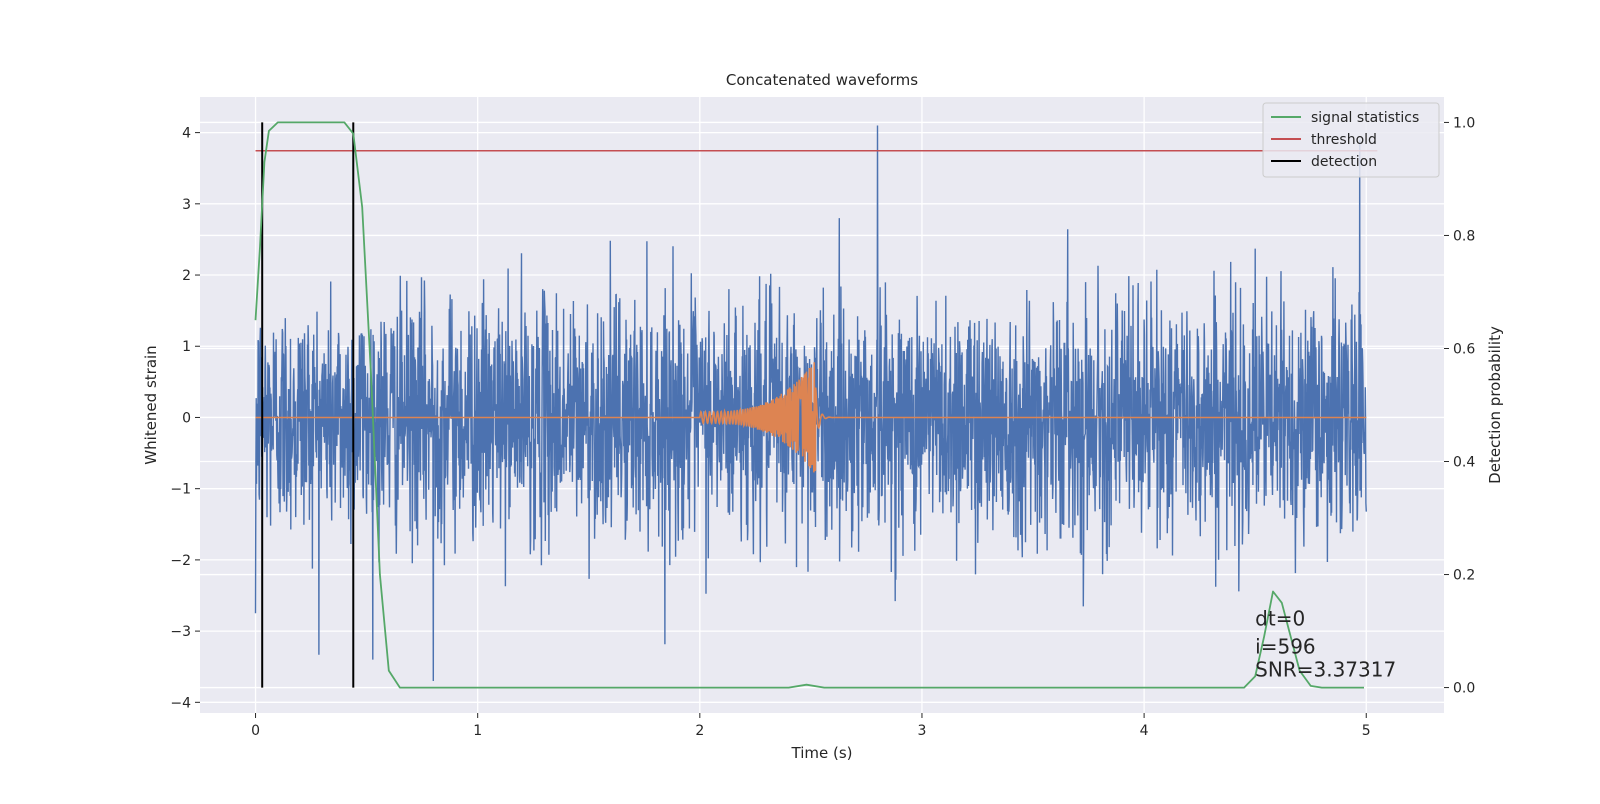 The image size is (1600, 804). I want to click on legend-label: signal statistics, so click(1365, 118).